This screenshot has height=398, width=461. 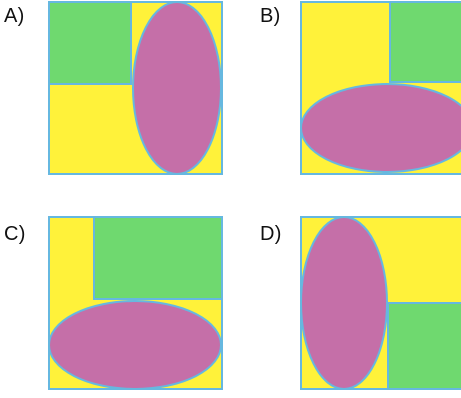 I want to click on option-b-pink-ellipse, so click(x=380, y=128).